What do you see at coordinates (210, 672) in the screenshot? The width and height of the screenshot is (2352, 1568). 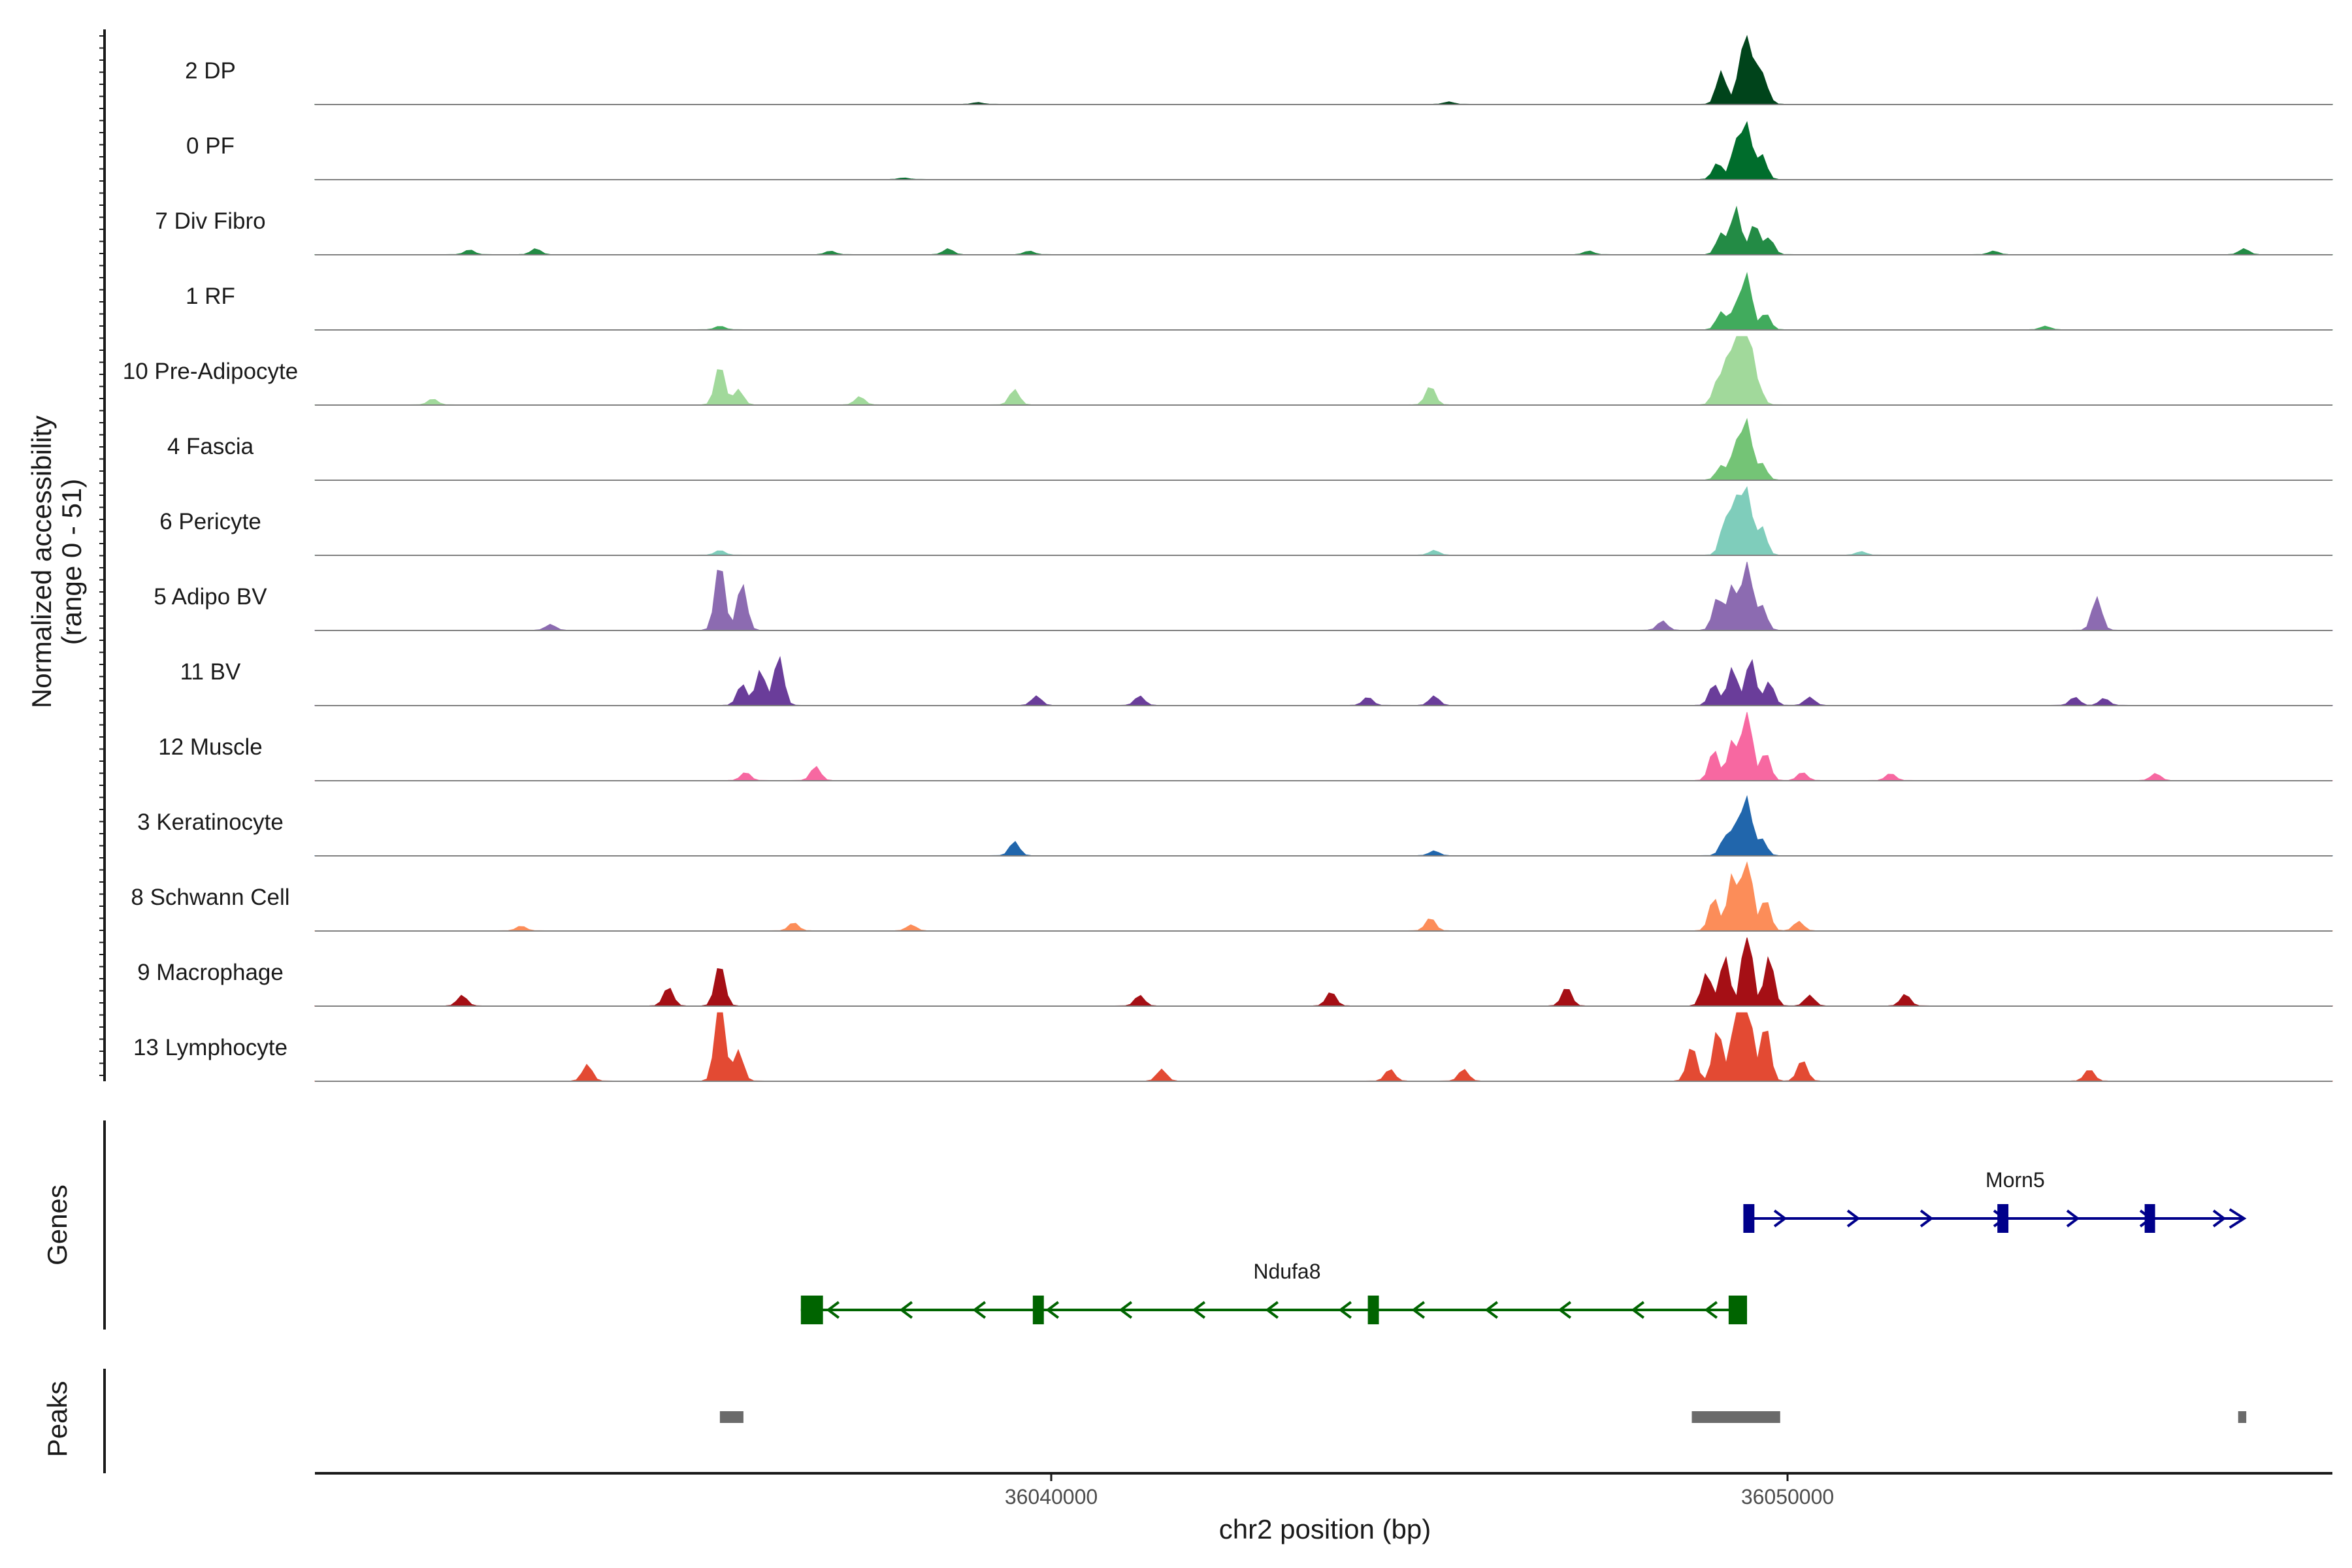 I see `track-label: 11 BV` at bounding box center [210, 672].